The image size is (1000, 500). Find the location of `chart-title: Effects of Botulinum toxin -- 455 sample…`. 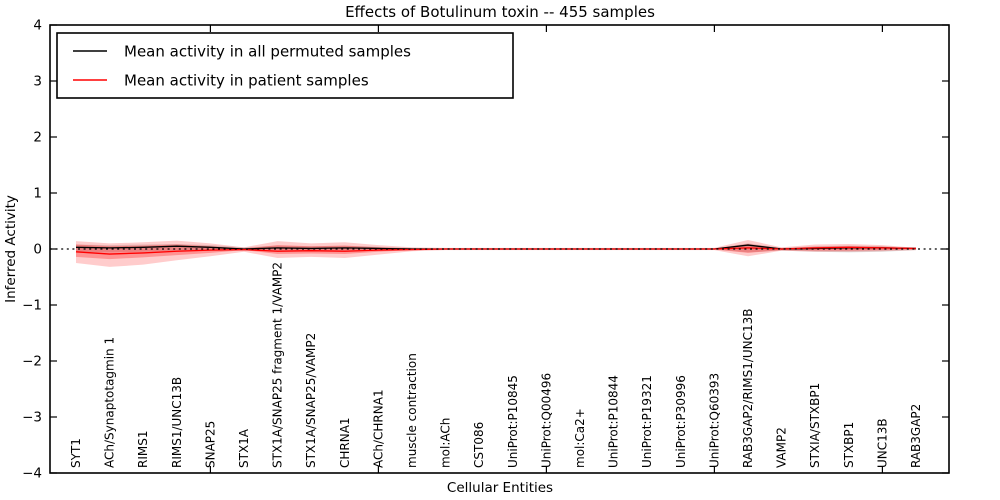

chart-title: Effects of Botulinum toxin -- 455 sample… is located at coordinates (500, 12).